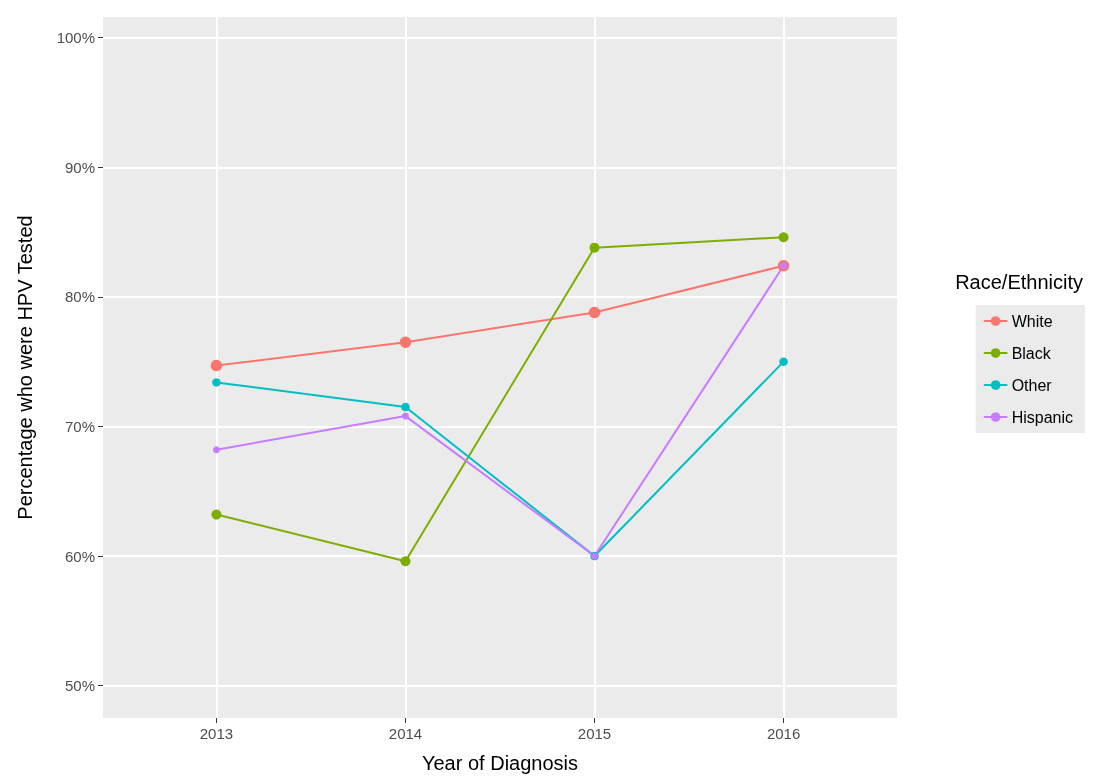 This screenshot has width=1095, height=782. Describe the element at coordinates (75, 38) in the screenshot. I see `y-tick-label: 100%` at that location.